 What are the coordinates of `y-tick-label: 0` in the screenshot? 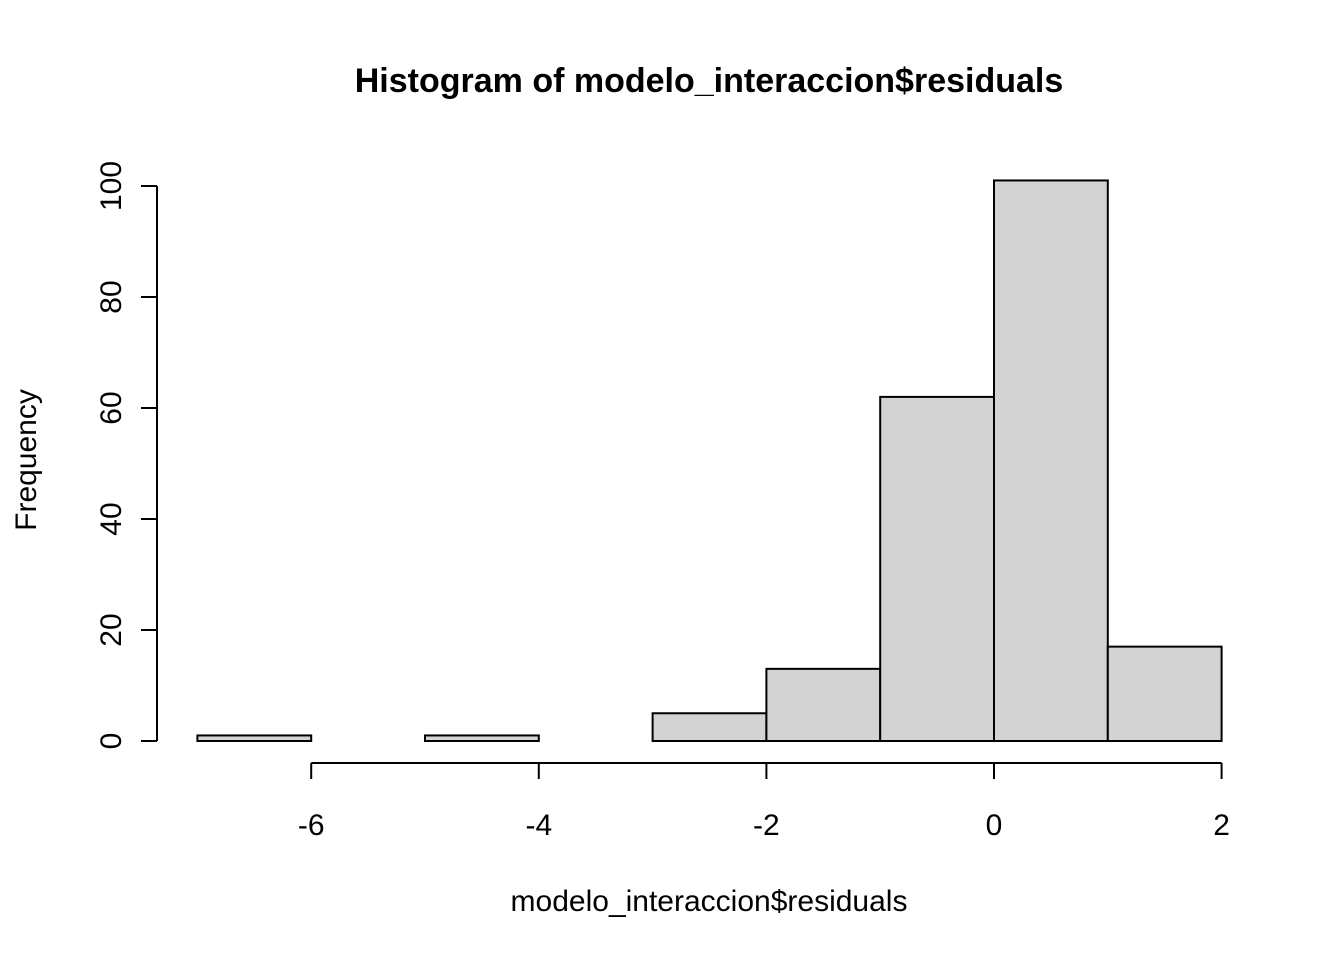 It's located at (111, 741).